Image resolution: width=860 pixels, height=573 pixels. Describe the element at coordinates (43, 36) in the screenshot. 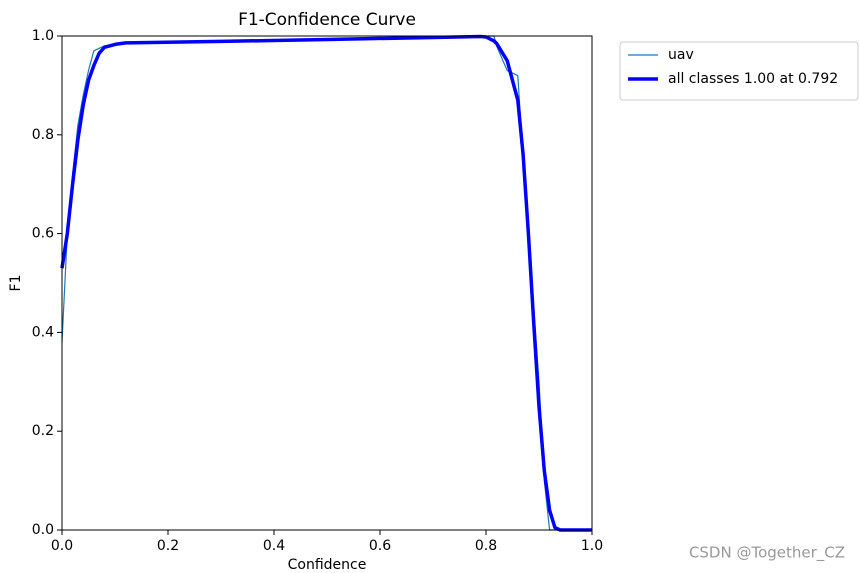

I see `y-tick-label: 1.0` at that location.